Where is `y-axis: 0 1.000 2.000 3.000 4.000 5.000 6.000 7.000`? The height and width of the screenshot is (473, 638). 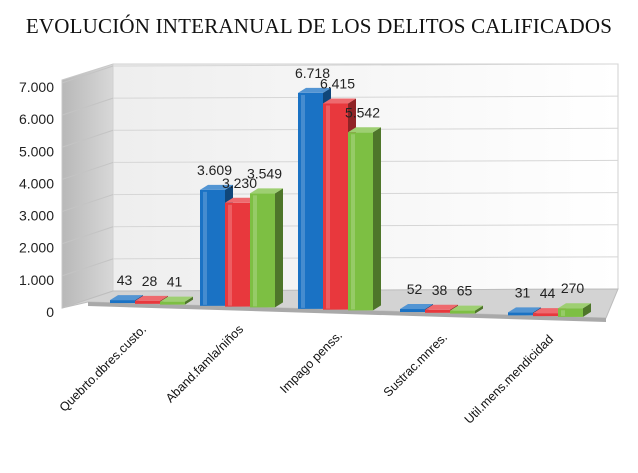
y-axis: 0 1.000 2.000 3.000 4.000 5.000 6.000 7.000 is located at coordinates (36, 199).